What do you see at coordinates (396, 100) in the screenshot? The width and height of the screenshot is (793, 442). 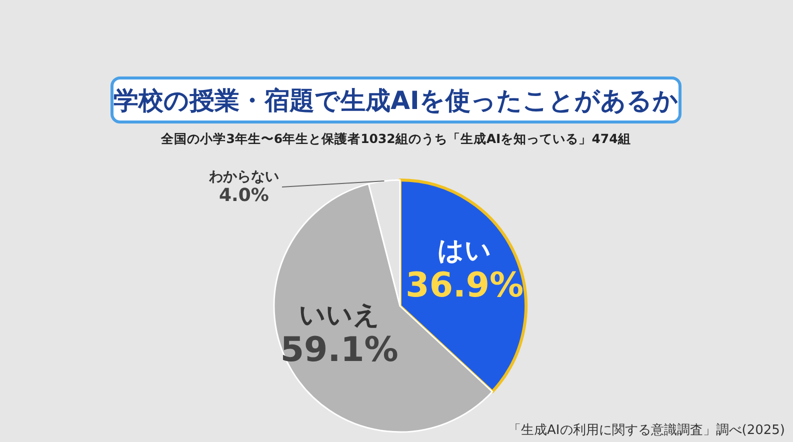 I see `chart-title: 学校の授業・宿題で生成AIを使ったことがあるか` at bounding box center [396, 100].